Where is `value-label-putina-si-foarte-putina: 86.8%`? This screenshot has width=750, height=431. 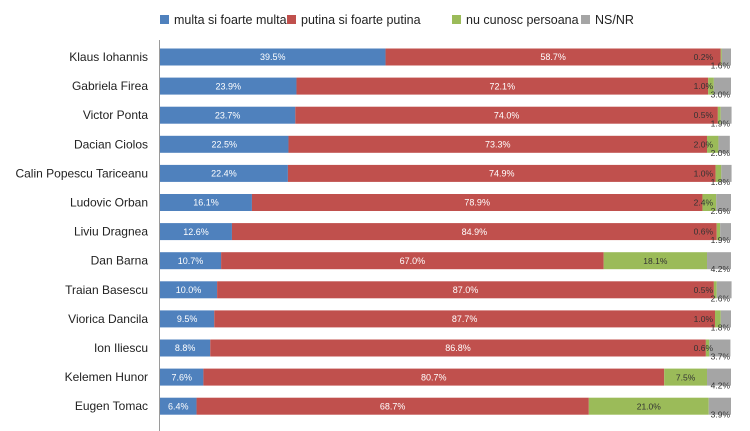
value-label-putina-si-foarte-putina: 86.8% is located at coordinates (458, 348).